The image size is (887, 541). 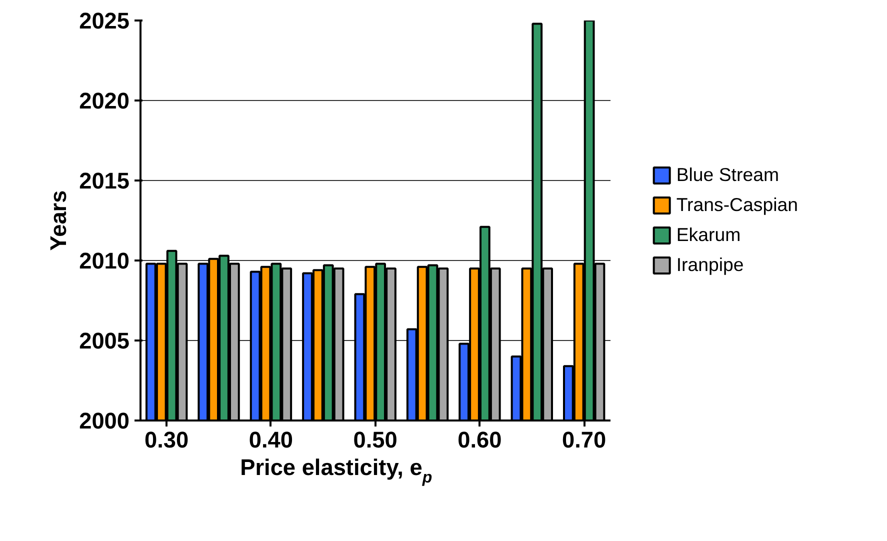 I want to click on x-tick-label: 0.50, so click(x=375, y=439).